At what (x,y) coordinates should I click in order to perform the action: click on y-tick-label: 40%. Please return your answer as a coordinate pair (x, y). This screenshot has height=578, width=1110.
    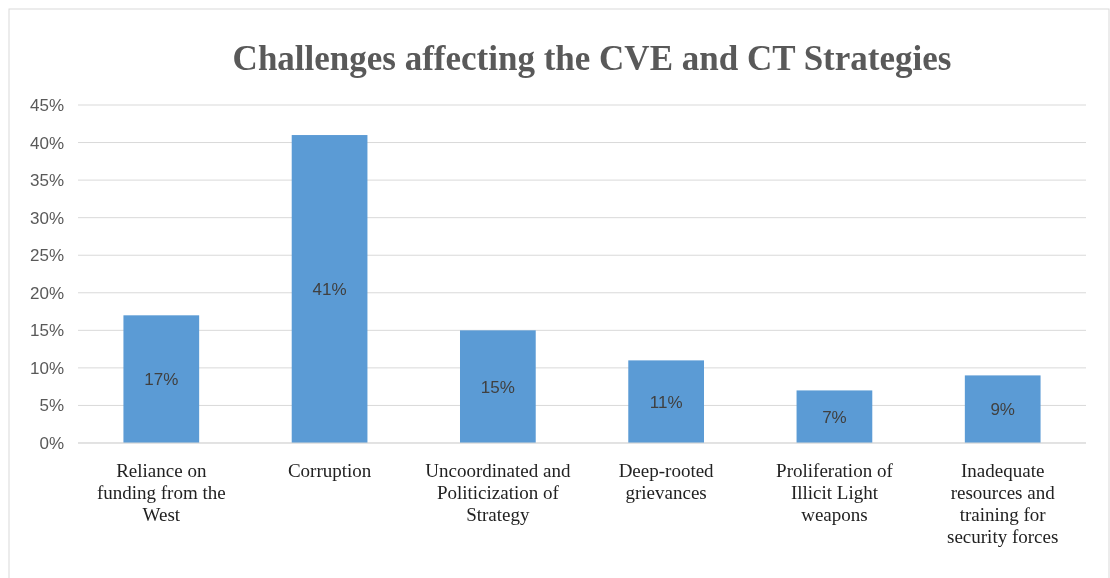
    Looking at the image, I should click on (46, 143).